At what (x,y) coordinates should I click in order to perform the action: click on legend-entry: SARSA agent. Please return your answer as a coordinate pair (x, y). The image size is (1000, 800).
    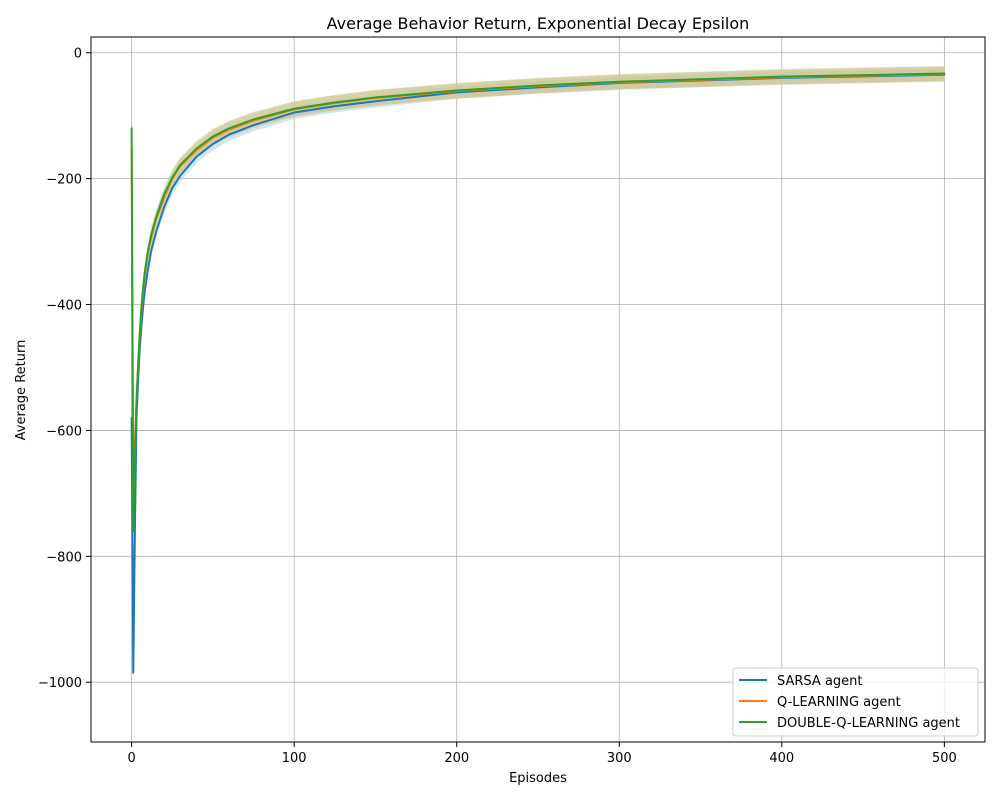
    Looking at the image, I should click on (820, 681).